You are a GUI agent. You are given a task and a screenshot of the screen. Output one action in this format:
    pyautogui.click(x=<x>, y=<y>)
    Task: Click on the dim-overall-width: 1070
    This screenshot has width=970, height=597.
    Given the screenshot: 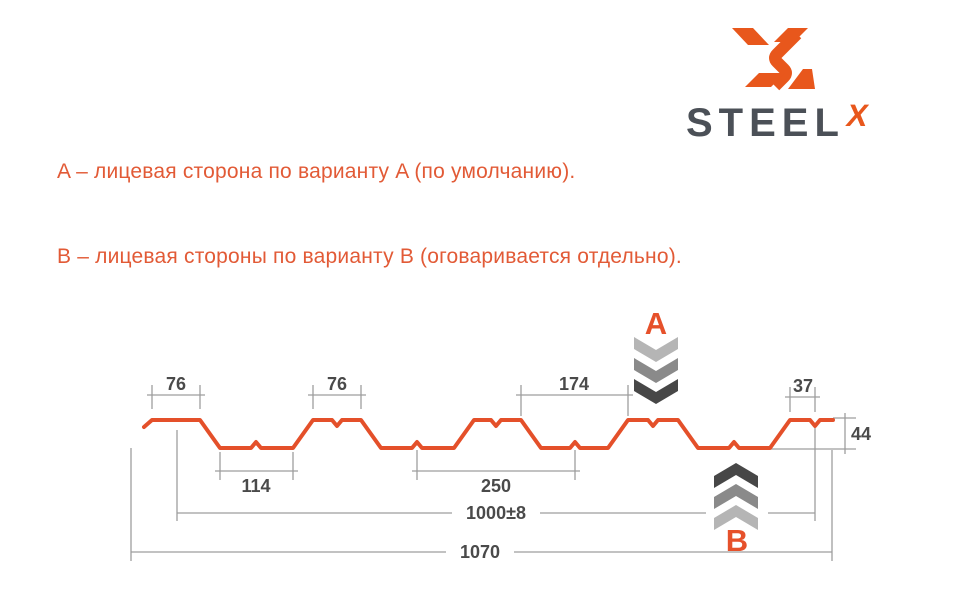 What is the action you would take?
    pyautogui.click(x=481, y=505)
    